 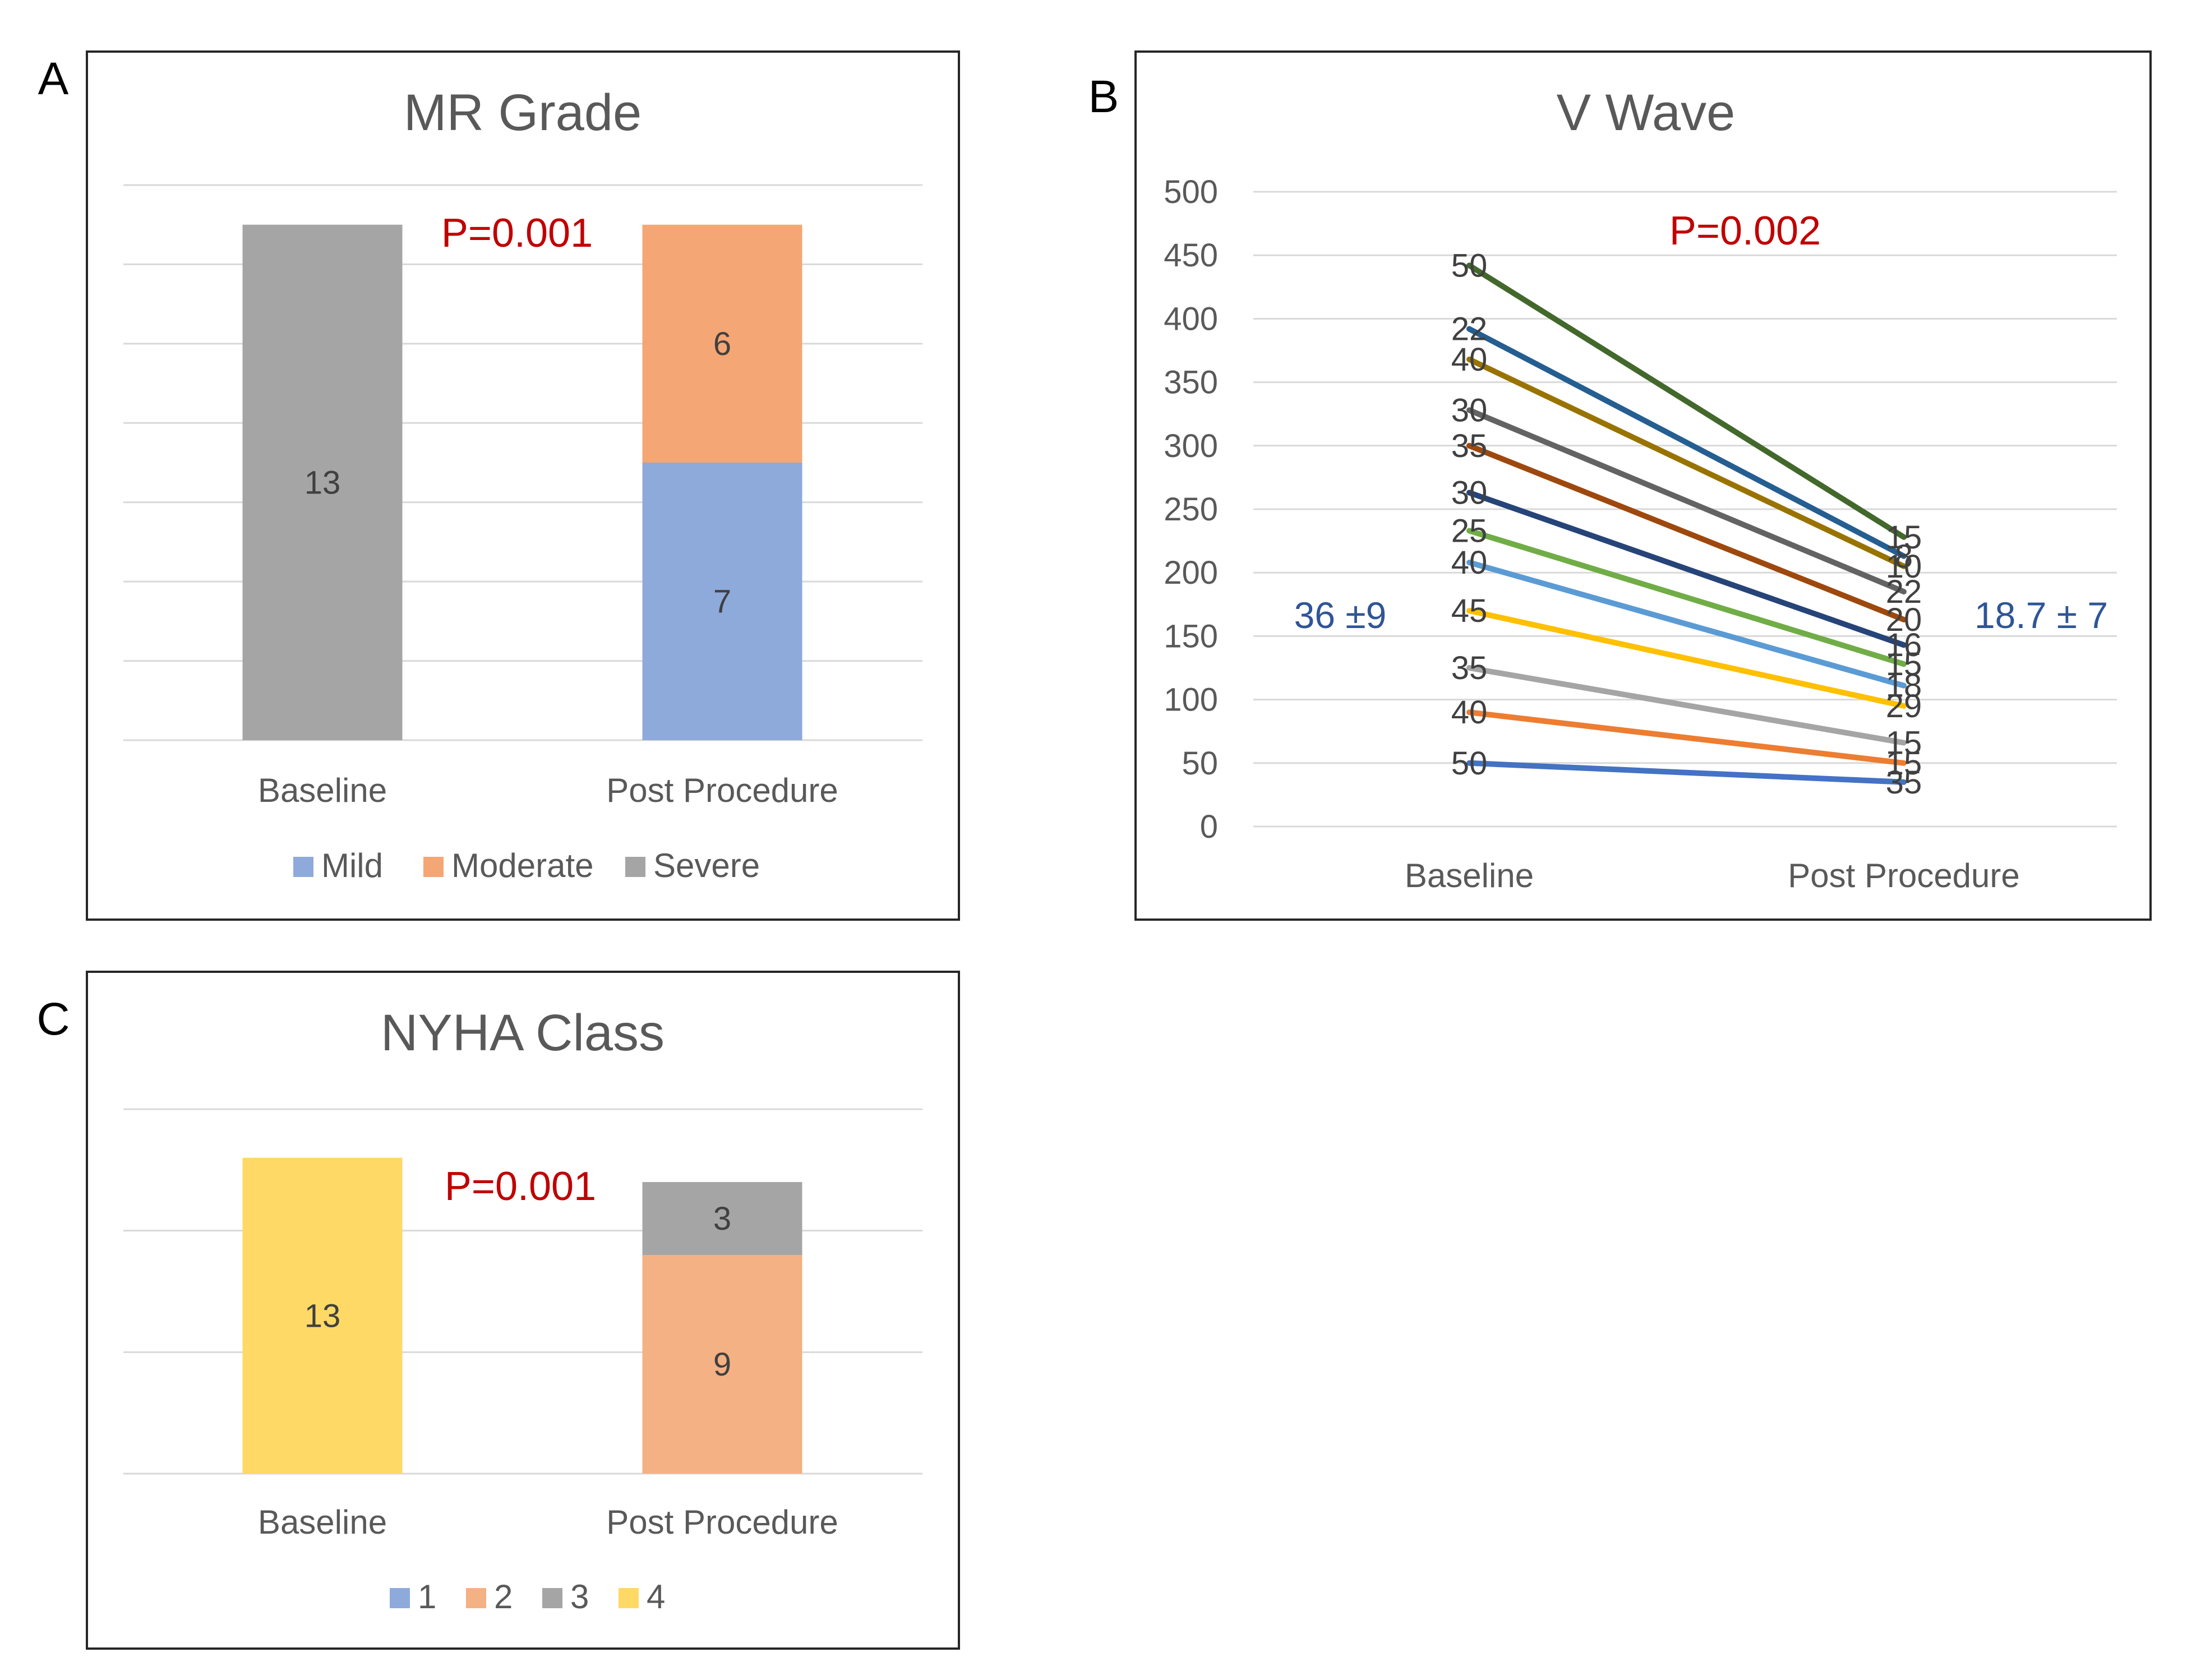 What do you see at coordinates (1904, 686) in the screenshot?
I see `point-label-post: 18` at bounding box center [1904, 686].